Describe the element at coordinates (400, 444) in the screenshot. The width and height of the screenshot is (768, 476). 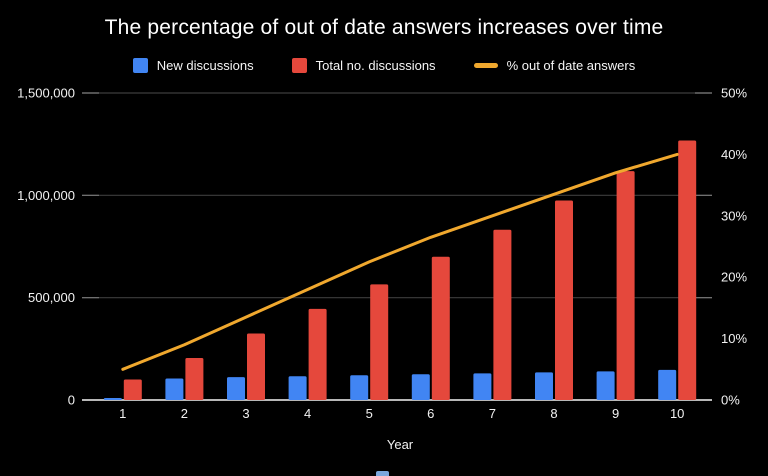
I see `x-axis-title: Year` at that location.